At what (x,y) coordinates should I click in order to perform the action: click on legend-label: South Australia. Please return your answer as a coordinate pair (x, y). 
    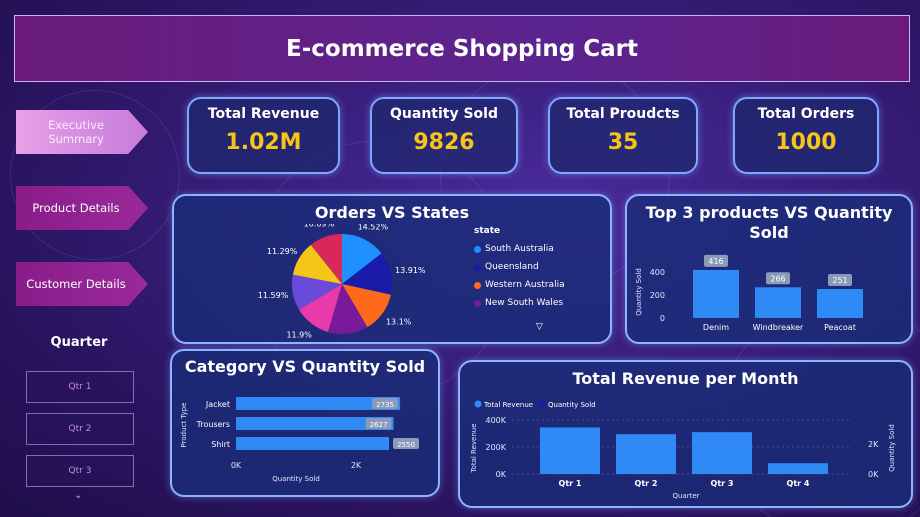
    Looking at the image, I should click on (519, 249).